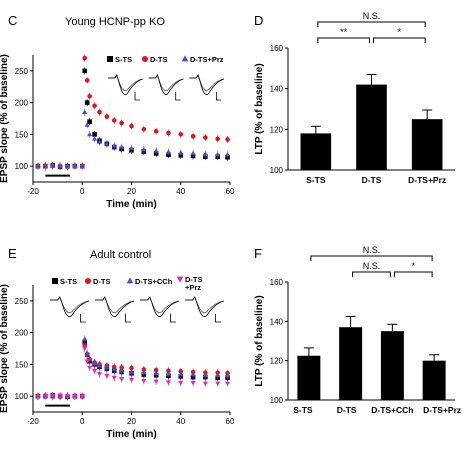 This screenshot has width=474, height=474. Describe the element at coordinates (194, 279) in the screenshot. I see `legend-label-d-ts-prz: D-TS` at that location.